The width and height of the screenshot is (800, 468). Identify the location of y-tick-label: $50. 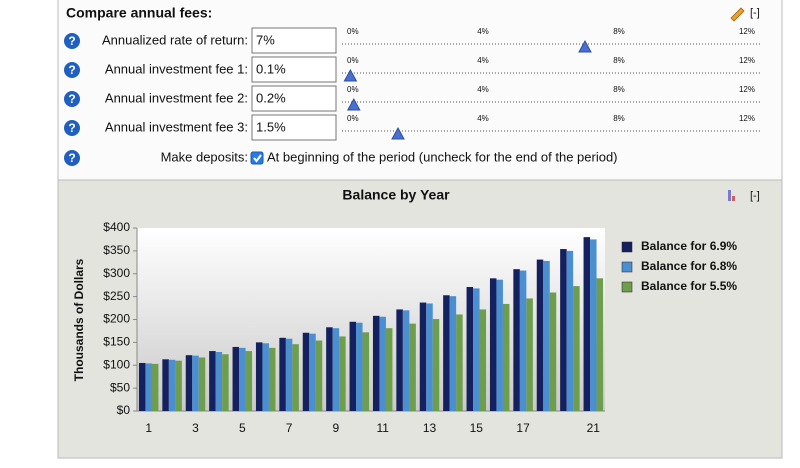
(120, 387).